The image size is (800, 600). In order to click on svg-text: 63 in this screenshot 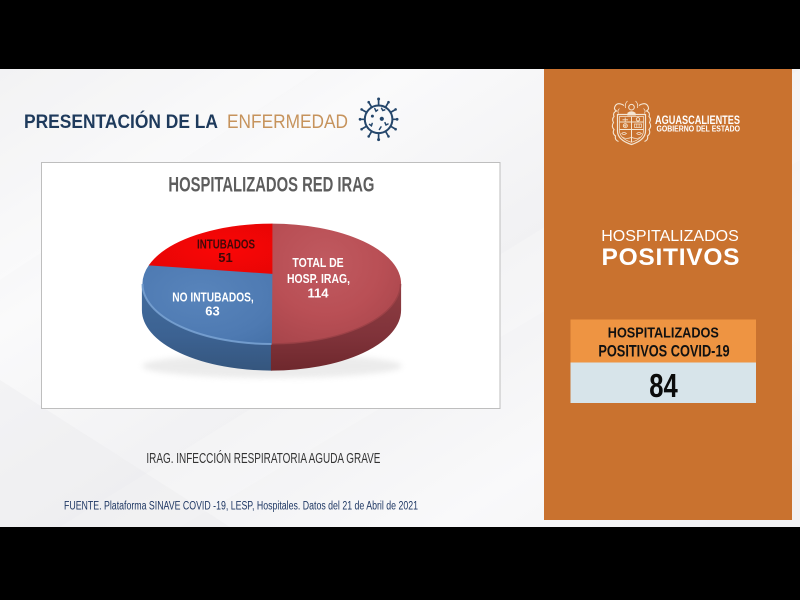, I will do `click(212, 310)`.